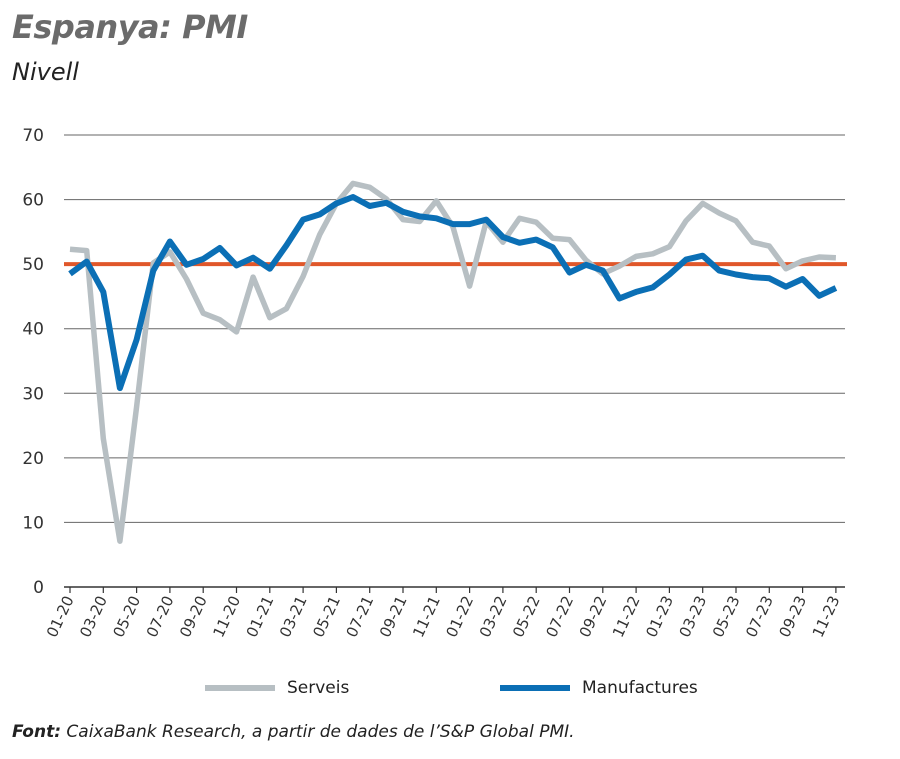 This screenshot has height=759, width=900. What do you see at coordinates (33, 201) in the screenshot?
I see `y-tick-label: 60` at bounding box center [33, 201].